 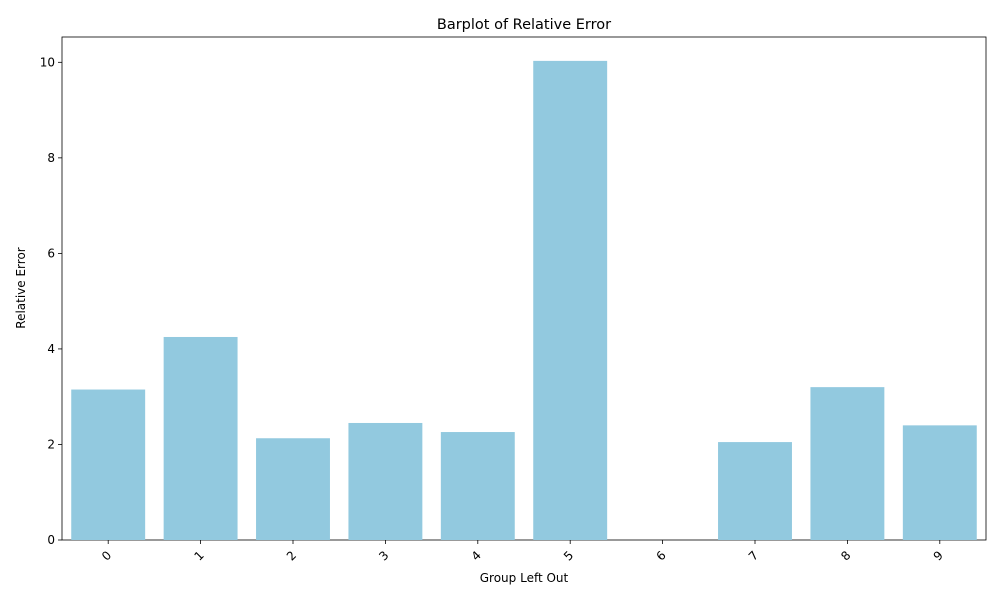 What do you see at coordinates (51, 253) in the screenshot?
I see `y-tick-label: 6` at bounding box center [51, 253].